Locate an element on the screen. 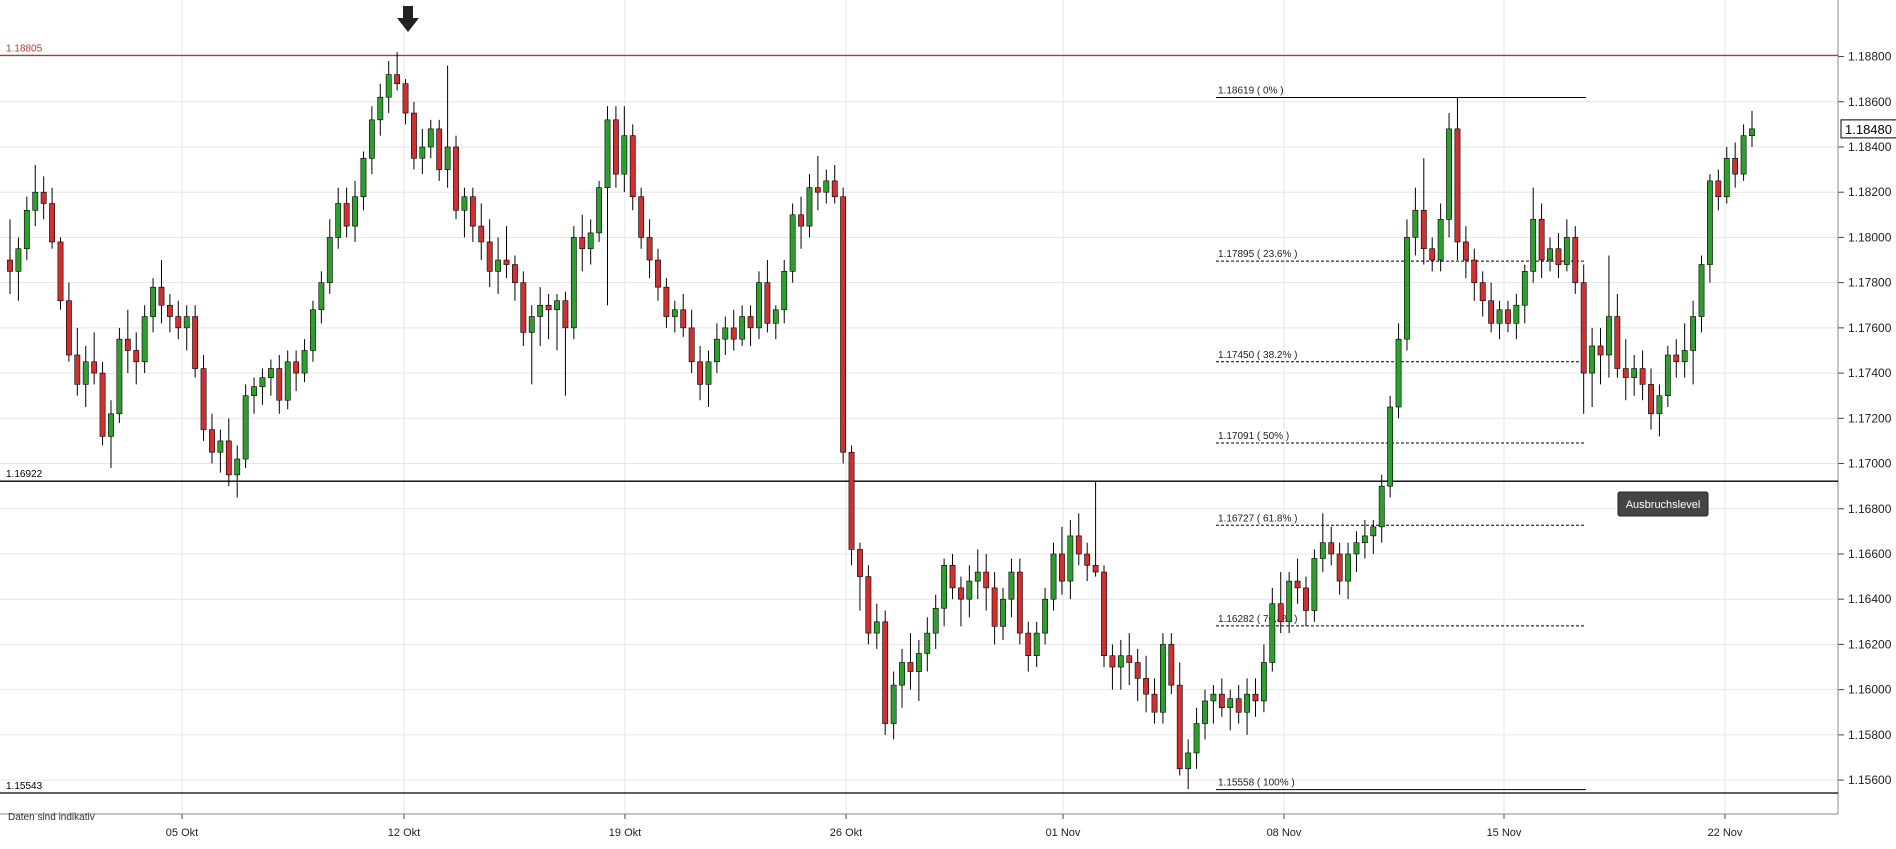 Image resolution: width=1896 pixels, height=849 pixels. fib-label: 1.17895 ( 23.6% ) is located at coordinates (1258, 254).